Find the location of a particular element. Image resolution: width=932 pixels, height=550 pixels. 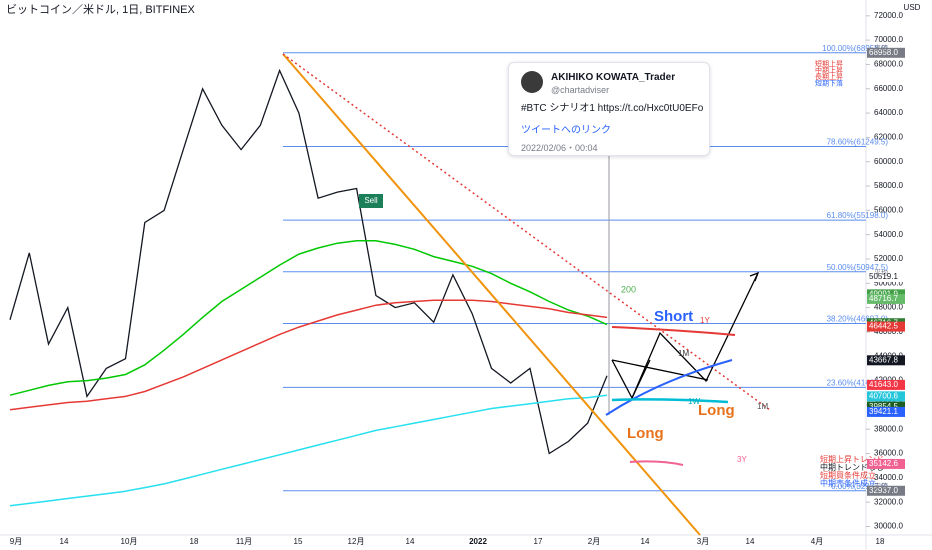

tweet-author: AKIHIKO KOWATA_Trader is located at coordinates (613, 77).